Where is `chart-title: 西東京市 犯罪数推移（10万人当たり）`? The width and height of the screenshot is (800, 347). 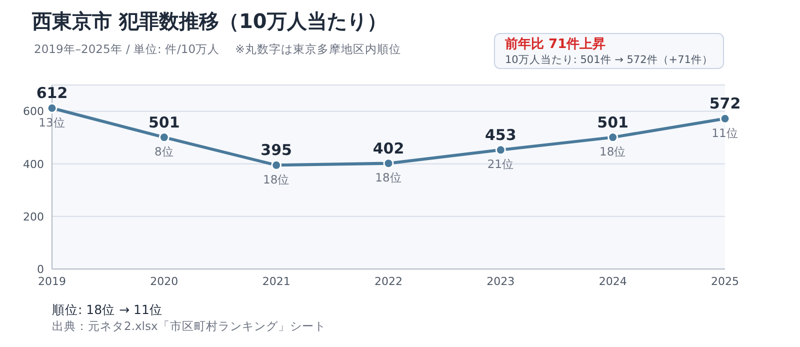 chart-title: 西東京市 犯罪数推移（10万人当たり） is located at coordinates (209, 21).